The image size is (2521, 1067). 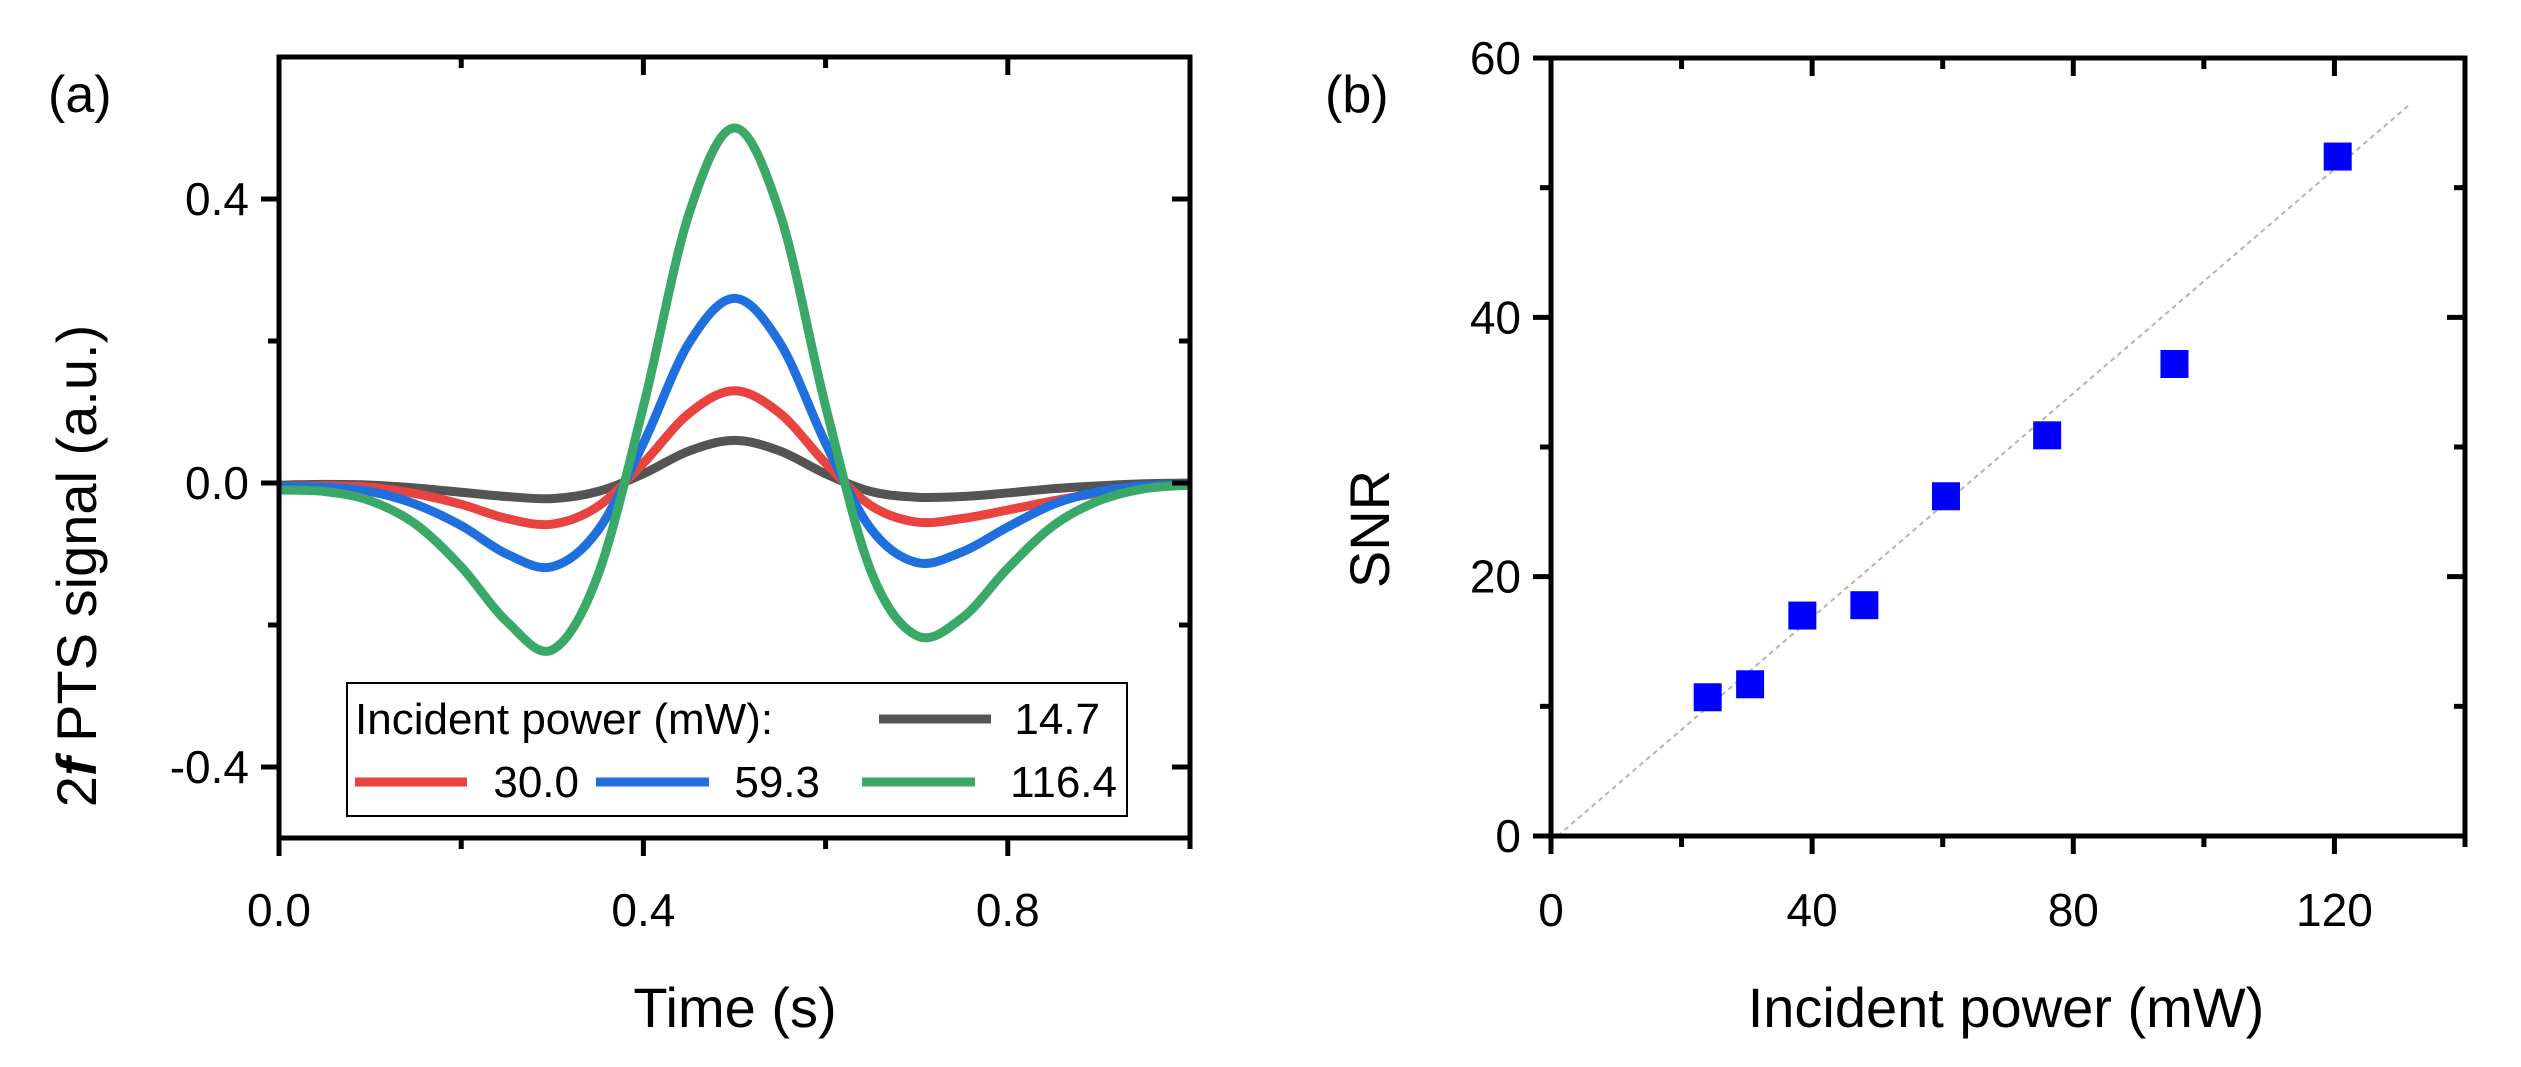 I want to click on panel-a-y-axis-title: 2f PTS signal (a.u.), so click(x=76, y=566).